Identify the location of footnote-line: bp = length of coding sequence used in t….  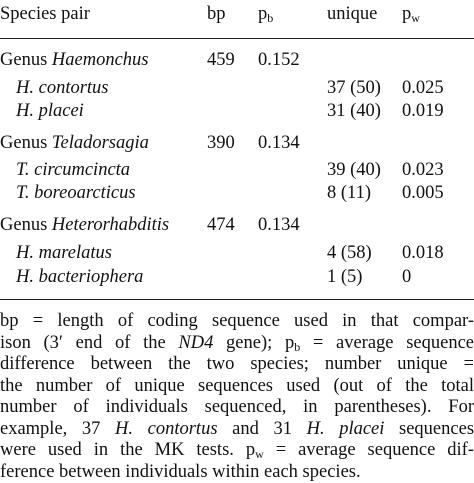
(237, 322).